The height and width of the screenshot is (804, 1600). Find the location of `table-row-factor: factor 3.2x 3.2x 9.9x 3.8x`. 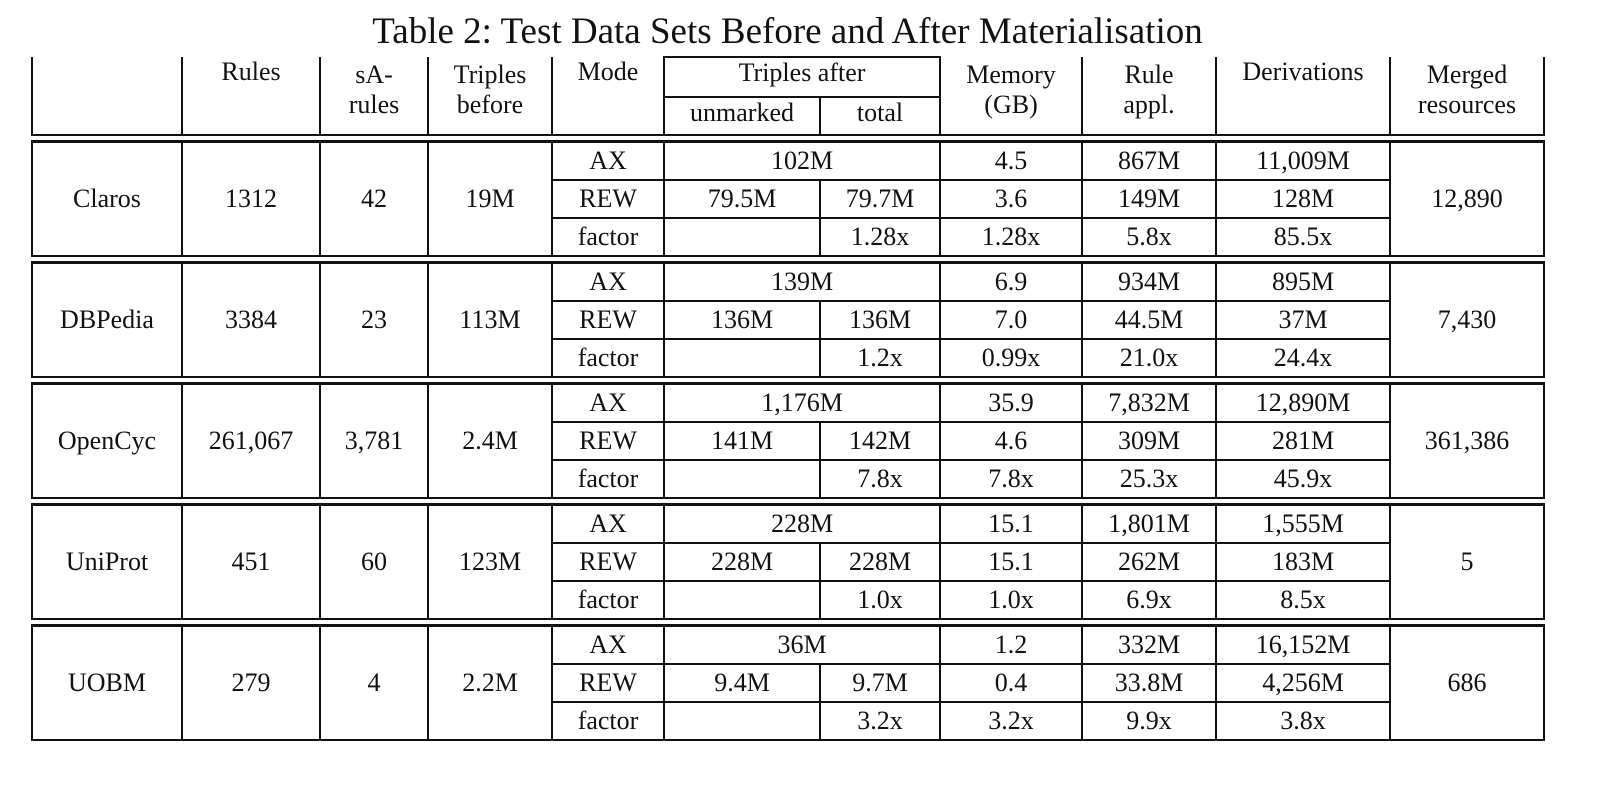

table-row-factor: factor 3.2x 3.2x 9.9x 3.8x is located at coordinates (788, 721).